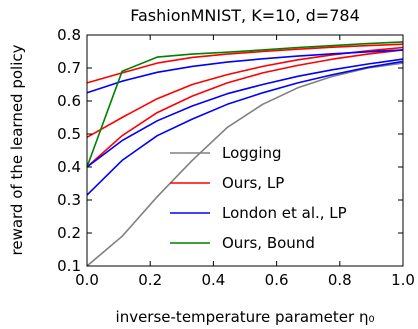 The height and width of the screenshot is (329, 418). I want to click on y-tick-label: 0.5, so click(69, 134).